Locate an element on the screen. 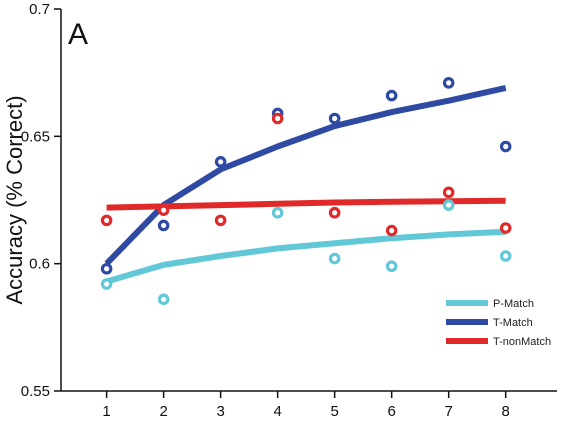 The width and height of the screenshot is (563, 423). legend-label: T-Match is located at coordinates (513, 323).